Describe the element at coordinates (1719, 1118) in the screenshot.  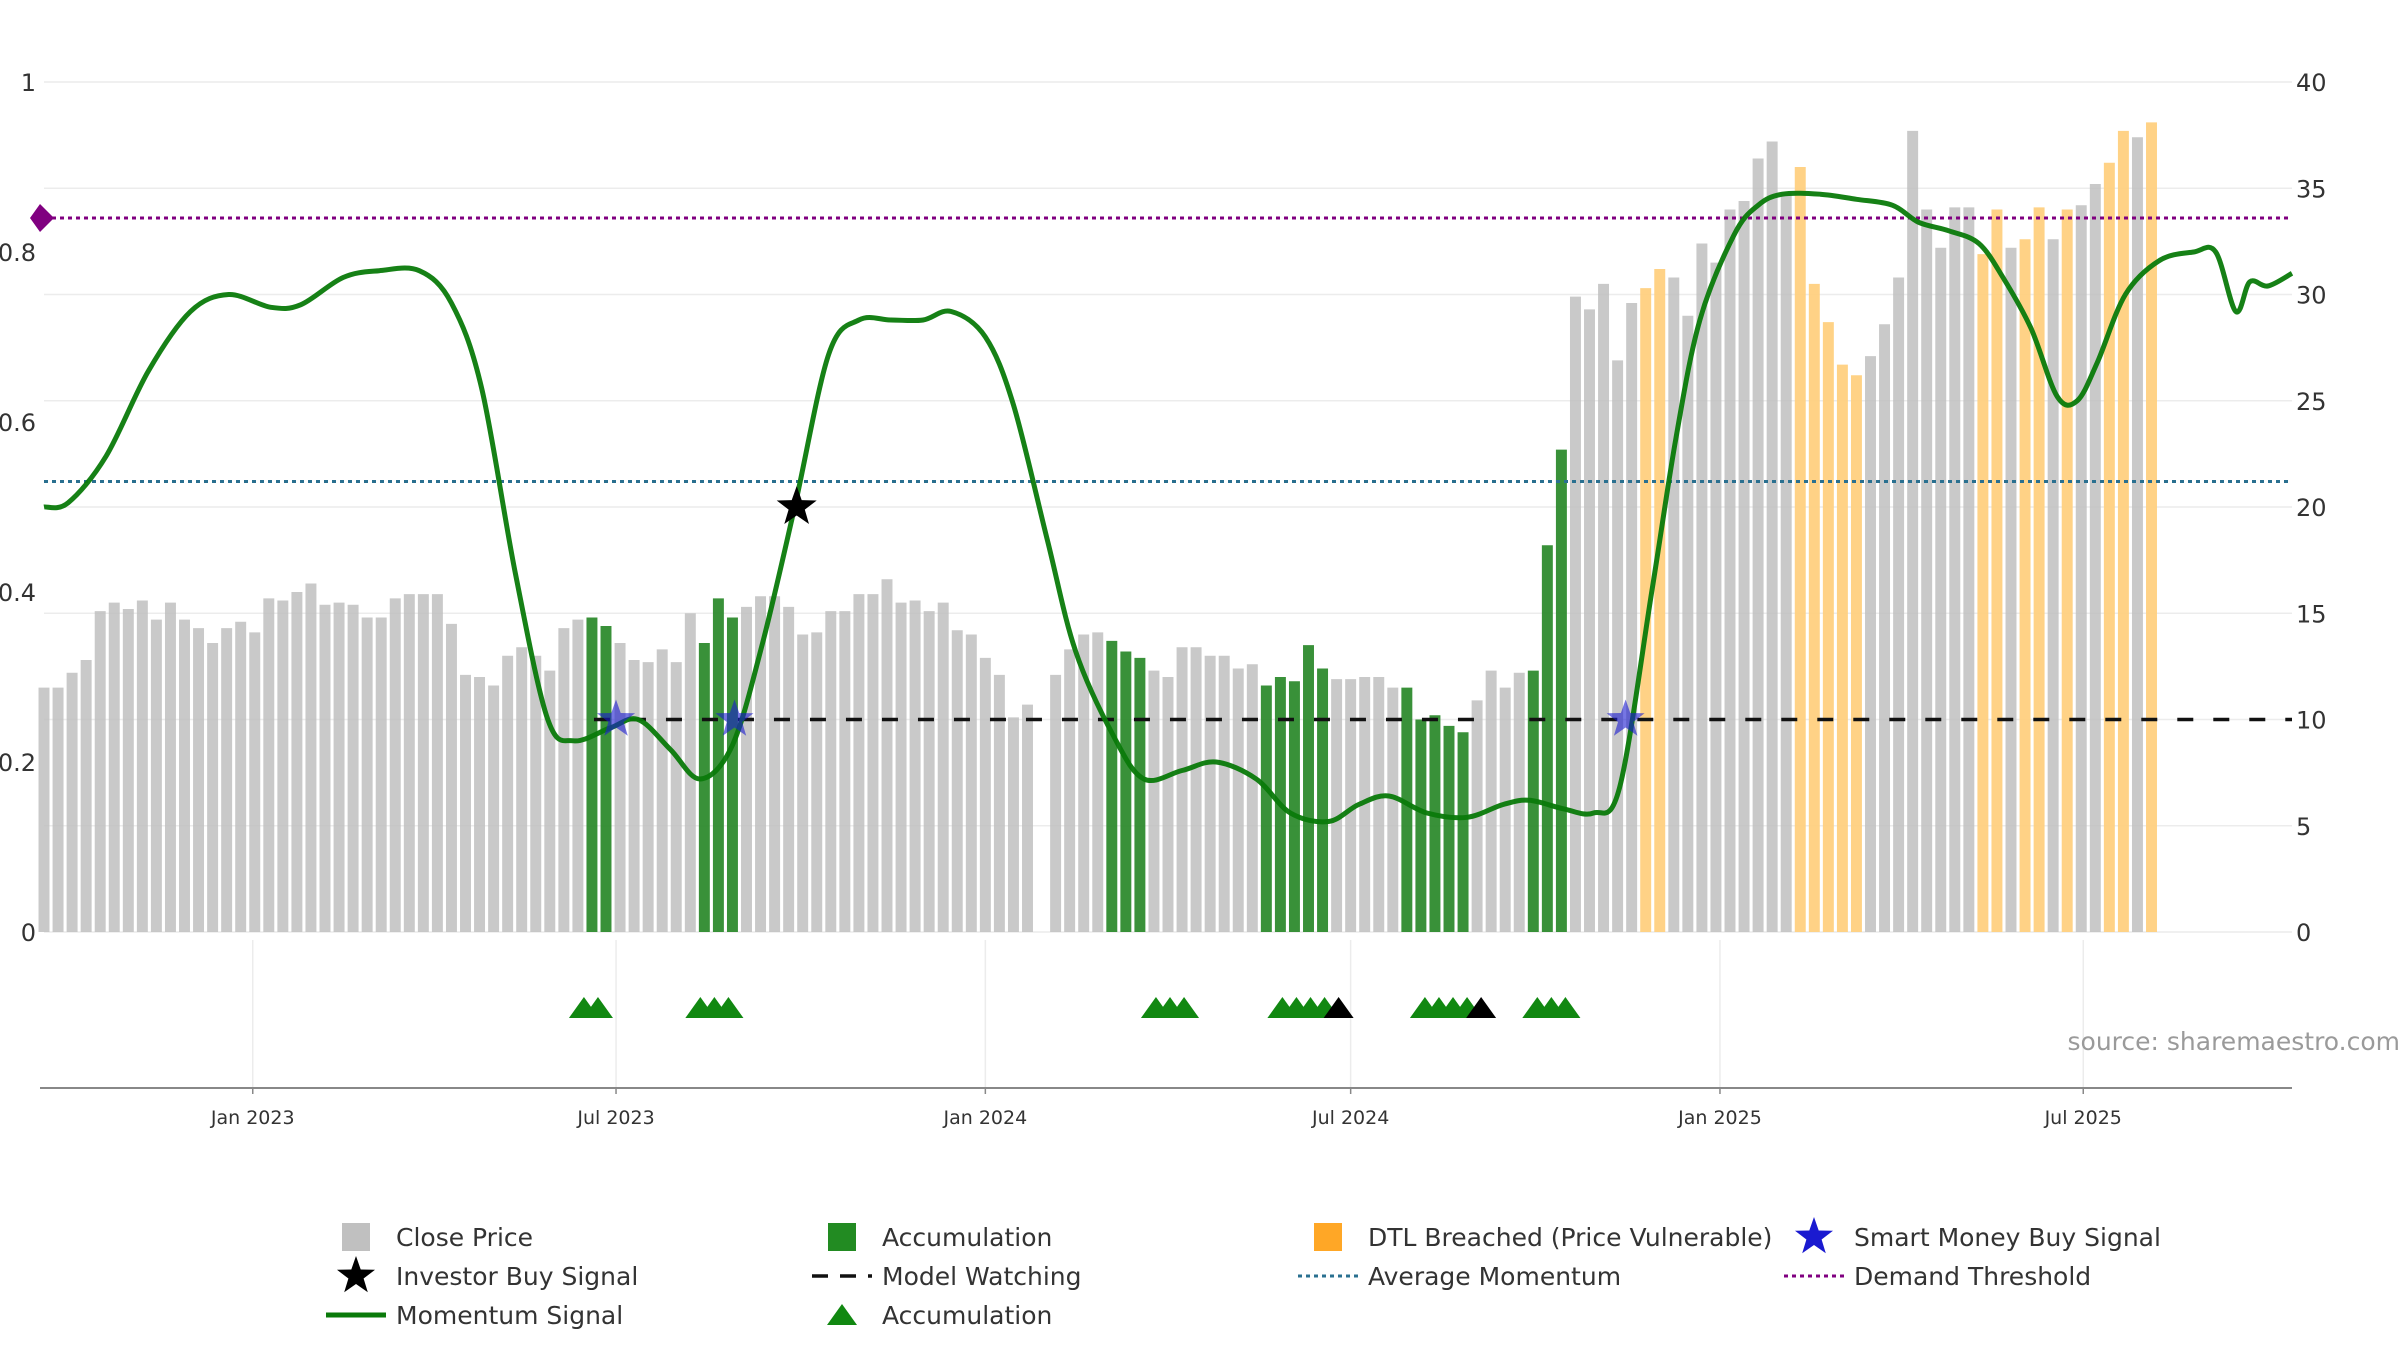
I see `x-tick-label: Jan 2025` at that location.